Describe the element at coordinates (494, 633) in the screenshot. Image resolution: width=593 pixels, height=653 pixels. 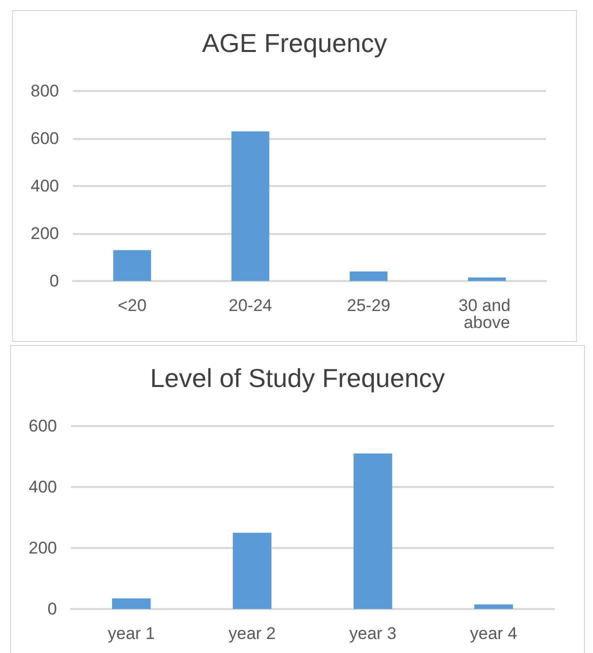
I see `x-tick-label: year 4` at that location.